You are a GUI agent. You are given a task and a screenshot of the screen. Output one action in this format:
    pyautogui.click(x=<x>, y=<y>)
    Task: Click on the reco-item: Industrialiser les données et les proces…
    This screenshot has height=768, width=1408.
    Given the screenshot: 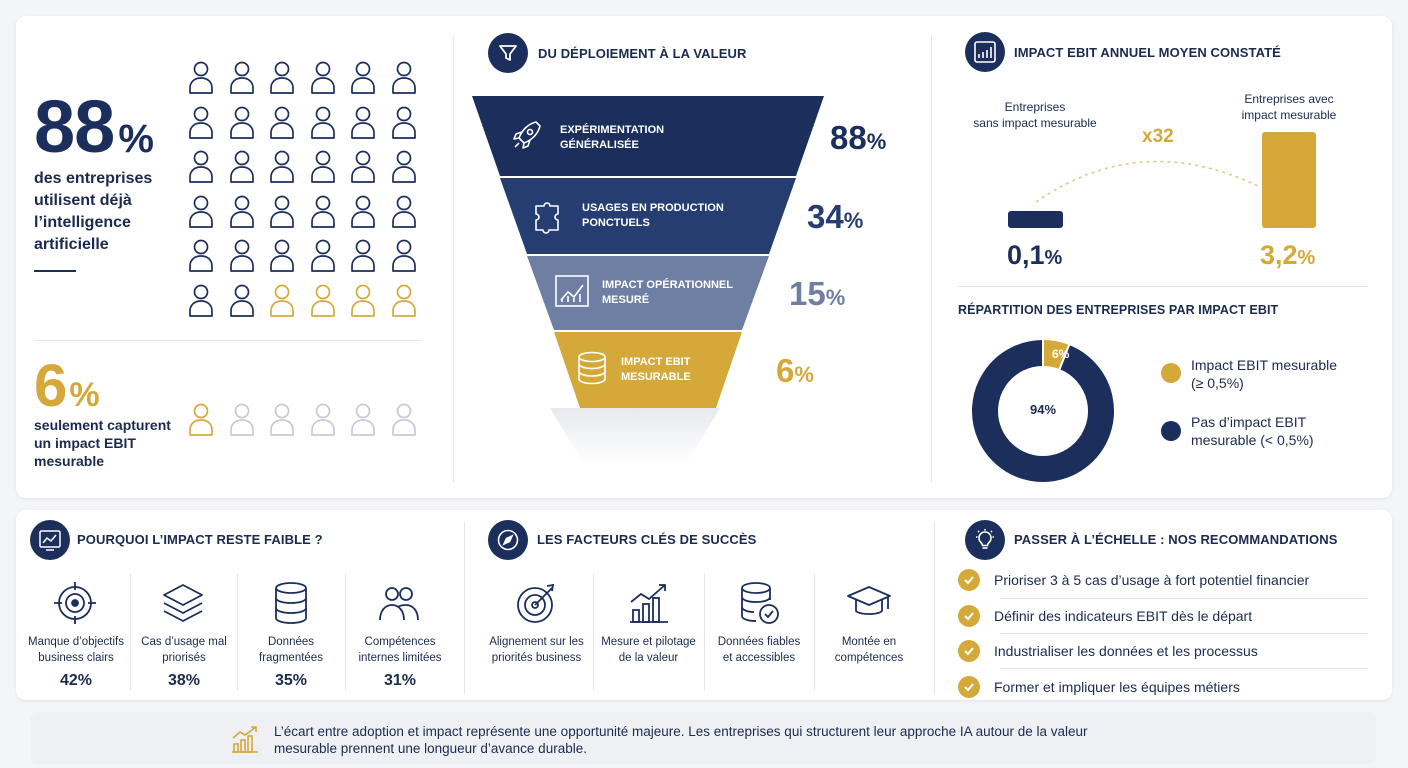 What is the action you would take?
    pyautogui.click(x=1108, y=651)
    